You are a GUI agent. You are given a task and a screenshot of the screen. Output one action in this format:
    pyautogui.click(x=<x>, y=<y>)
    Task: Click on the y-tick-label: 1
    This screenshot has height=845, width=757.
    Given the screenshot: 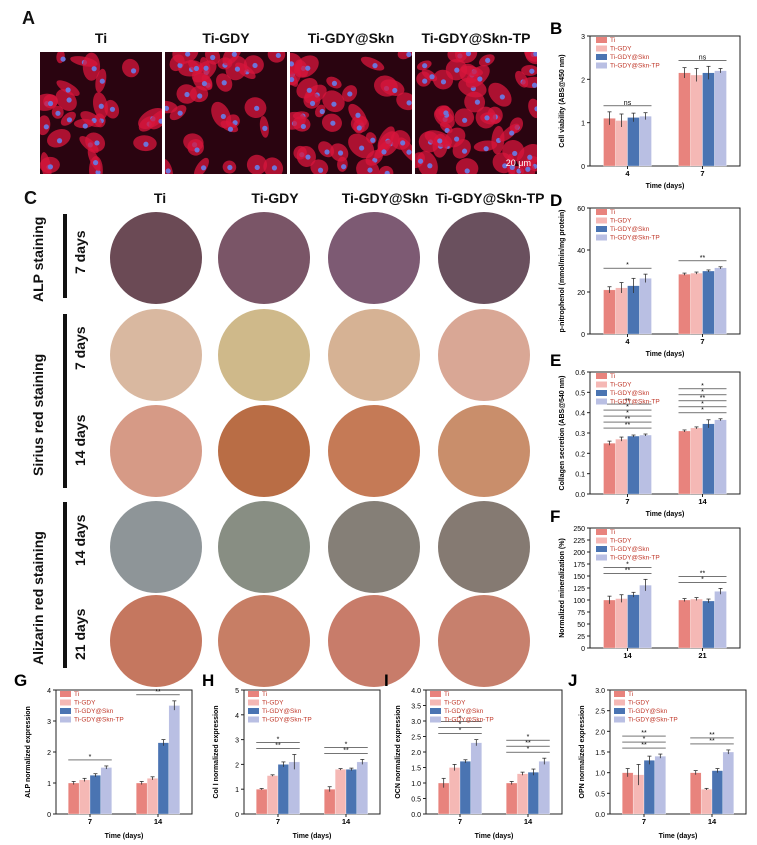 What is the action you would take?
    pyautogui.click(x=237, y=790)
    